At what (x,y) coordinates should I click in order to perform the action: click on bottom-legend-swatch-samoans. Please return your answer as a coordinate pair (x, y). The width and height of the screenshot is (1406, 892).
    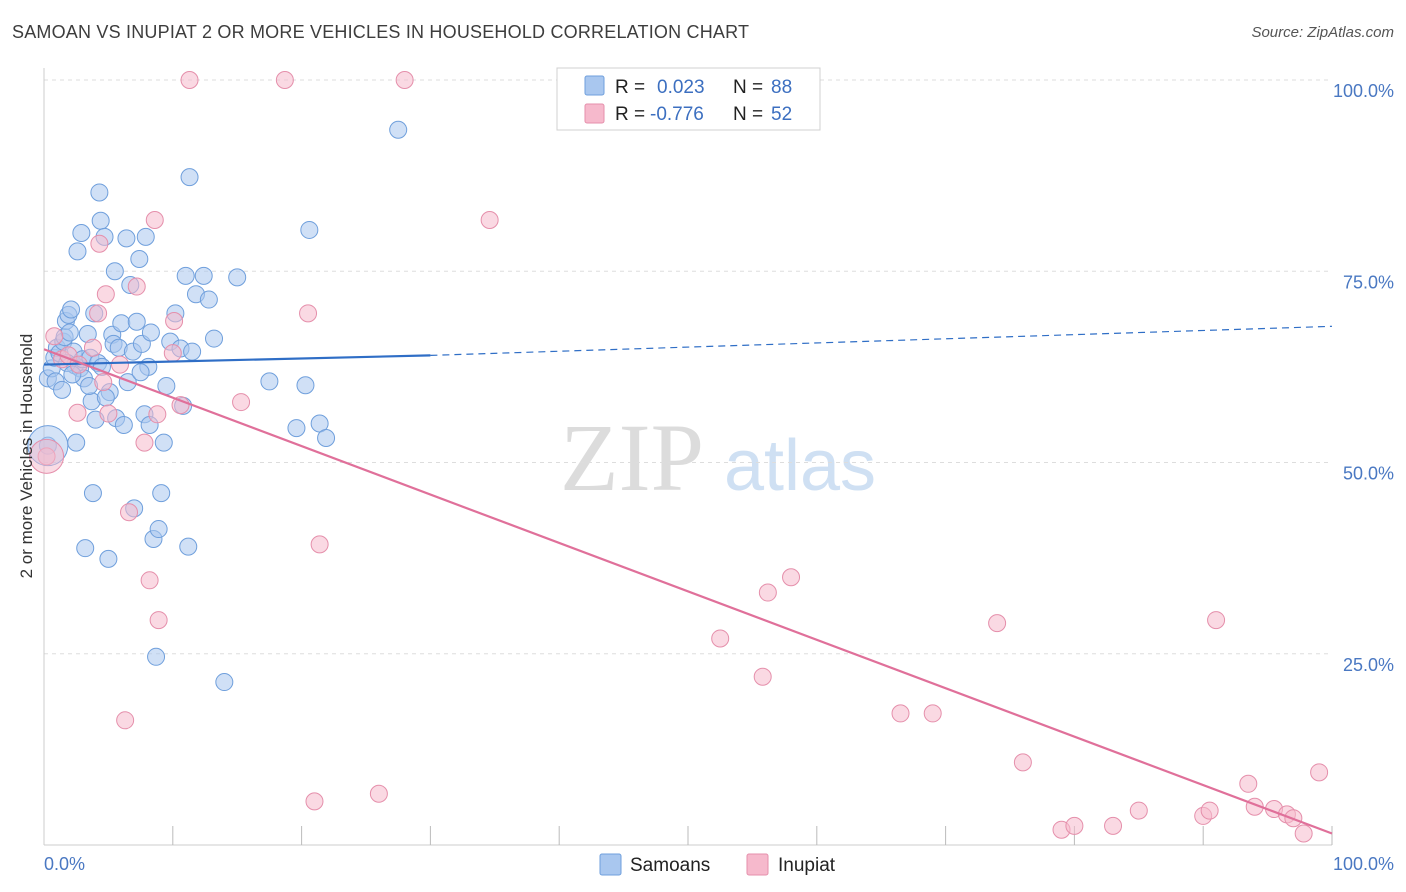
    Looking at the image, I should click on (610, 864).